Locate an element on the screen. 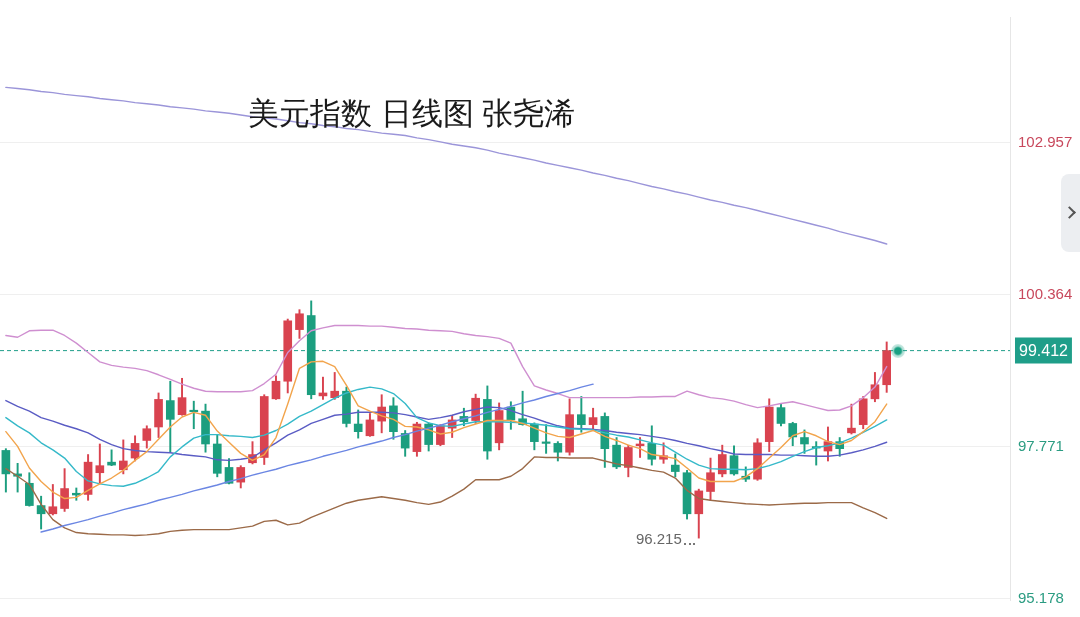 Image resolution: width=1080 pixels, height=617 pixels. candlestick is located at coordinates (194, 415).